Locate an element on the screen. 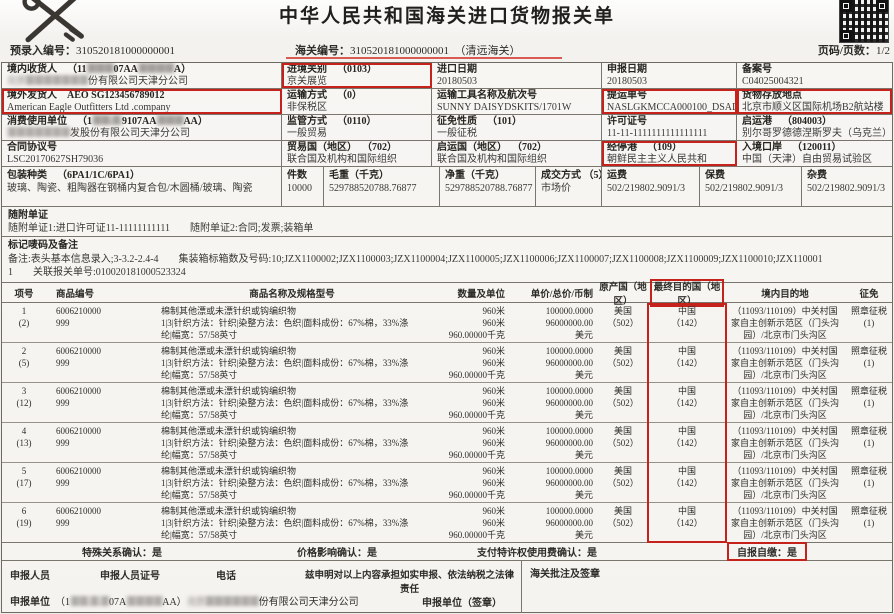 Image resolution: width=894 pixels, height=614 pixels. field-departure-port: 启运港 （804003） 别尔哥罗德德涅斯罗夫（乌克兰） is located at coordinates (814, 127).